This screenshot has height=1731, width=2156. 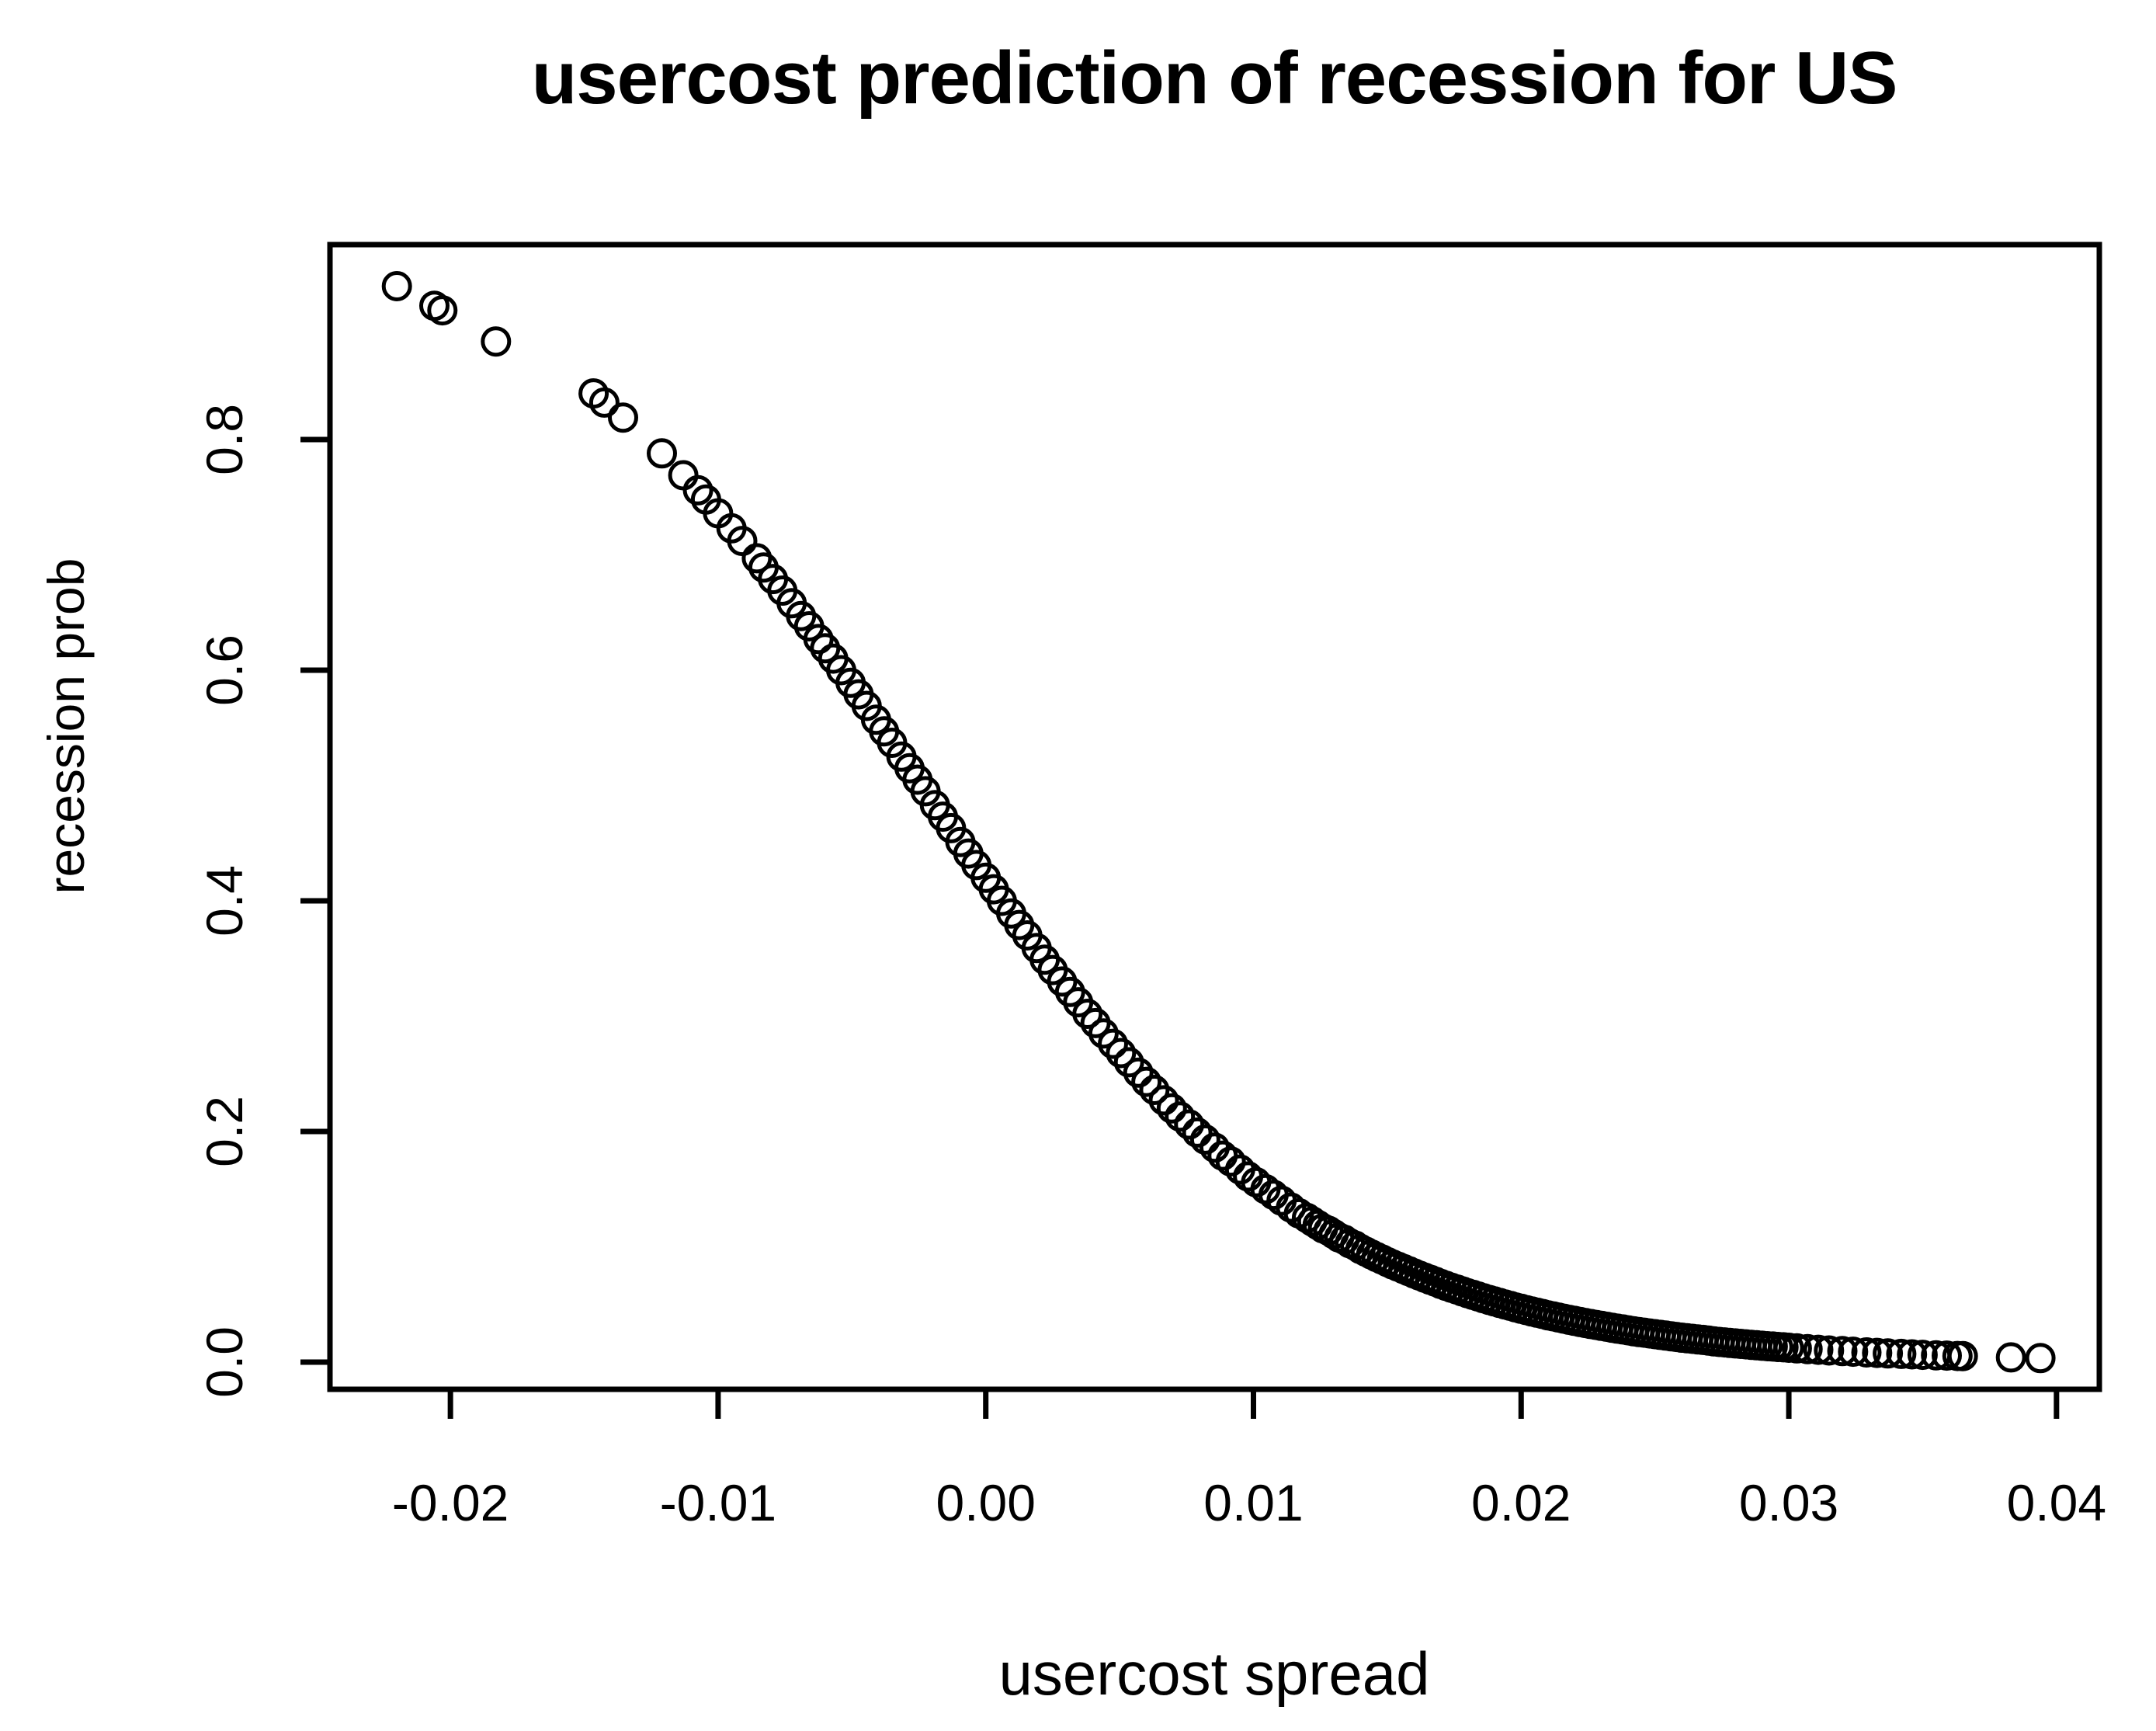 I want to click on x-axis-title: usercost spread, so click(x=1215, y=1674).